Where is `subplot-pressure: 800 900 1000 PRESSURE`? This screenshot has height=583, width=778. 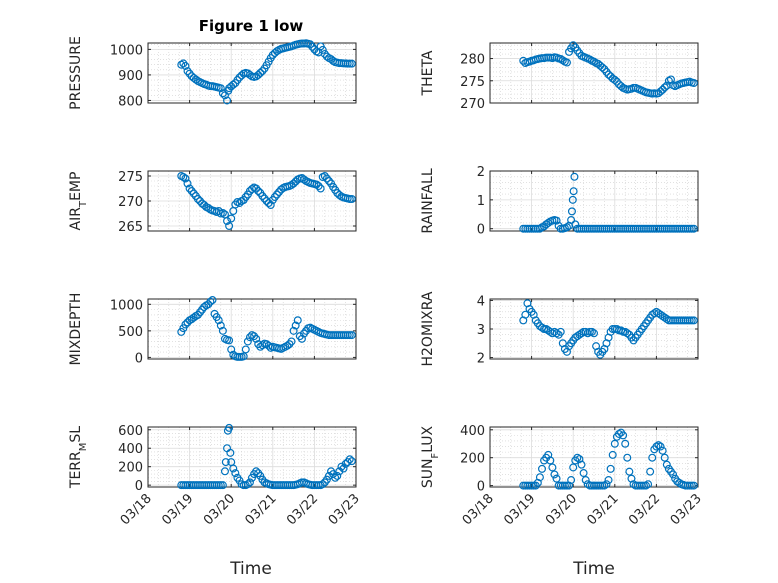
subplot-pressure: 800 900 1000 PRESSURE is located at coordinates (212, 73).